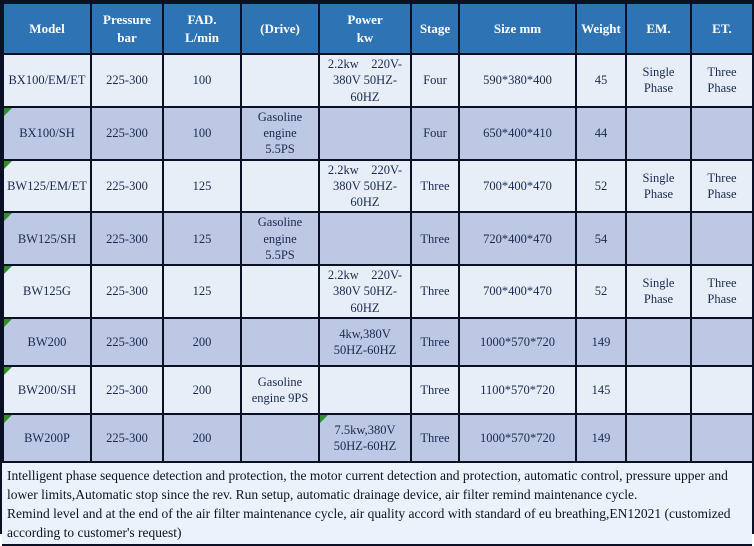  Describe the element at coordinates (517, 80) in the screenshot. I see `cell-size: 590*380*400` at that location.